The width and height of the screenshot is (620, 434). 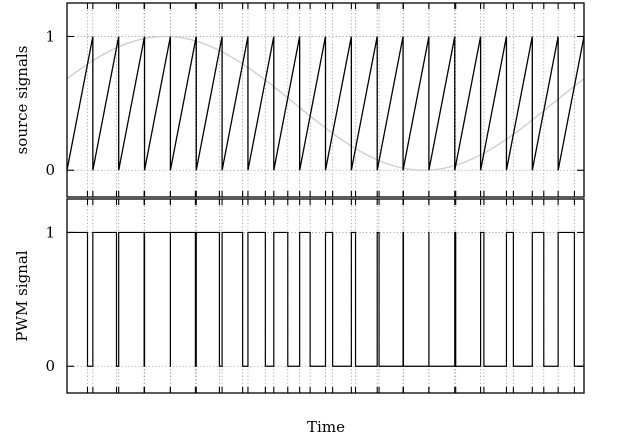 I want to click on x-axis-label: Time, so click(x=326, y=426).